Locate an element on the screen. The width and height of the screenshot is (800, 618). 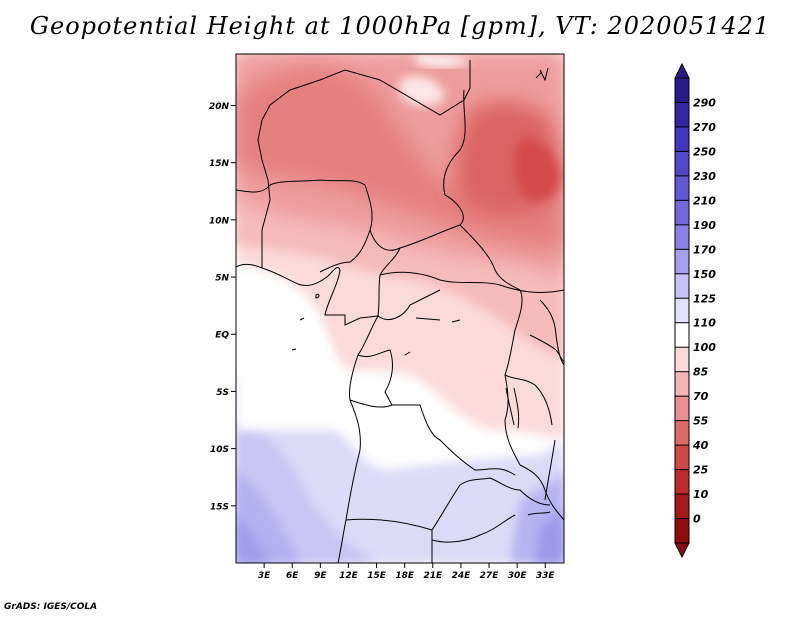
lat-label: 10N is located at coordinates (219, 221).